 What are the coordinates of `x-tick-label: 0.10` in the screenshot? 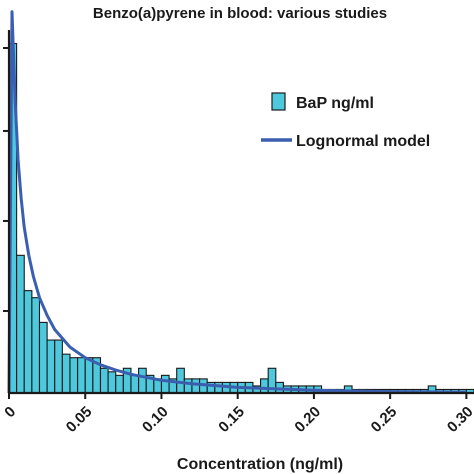 It's located at (155, 419).